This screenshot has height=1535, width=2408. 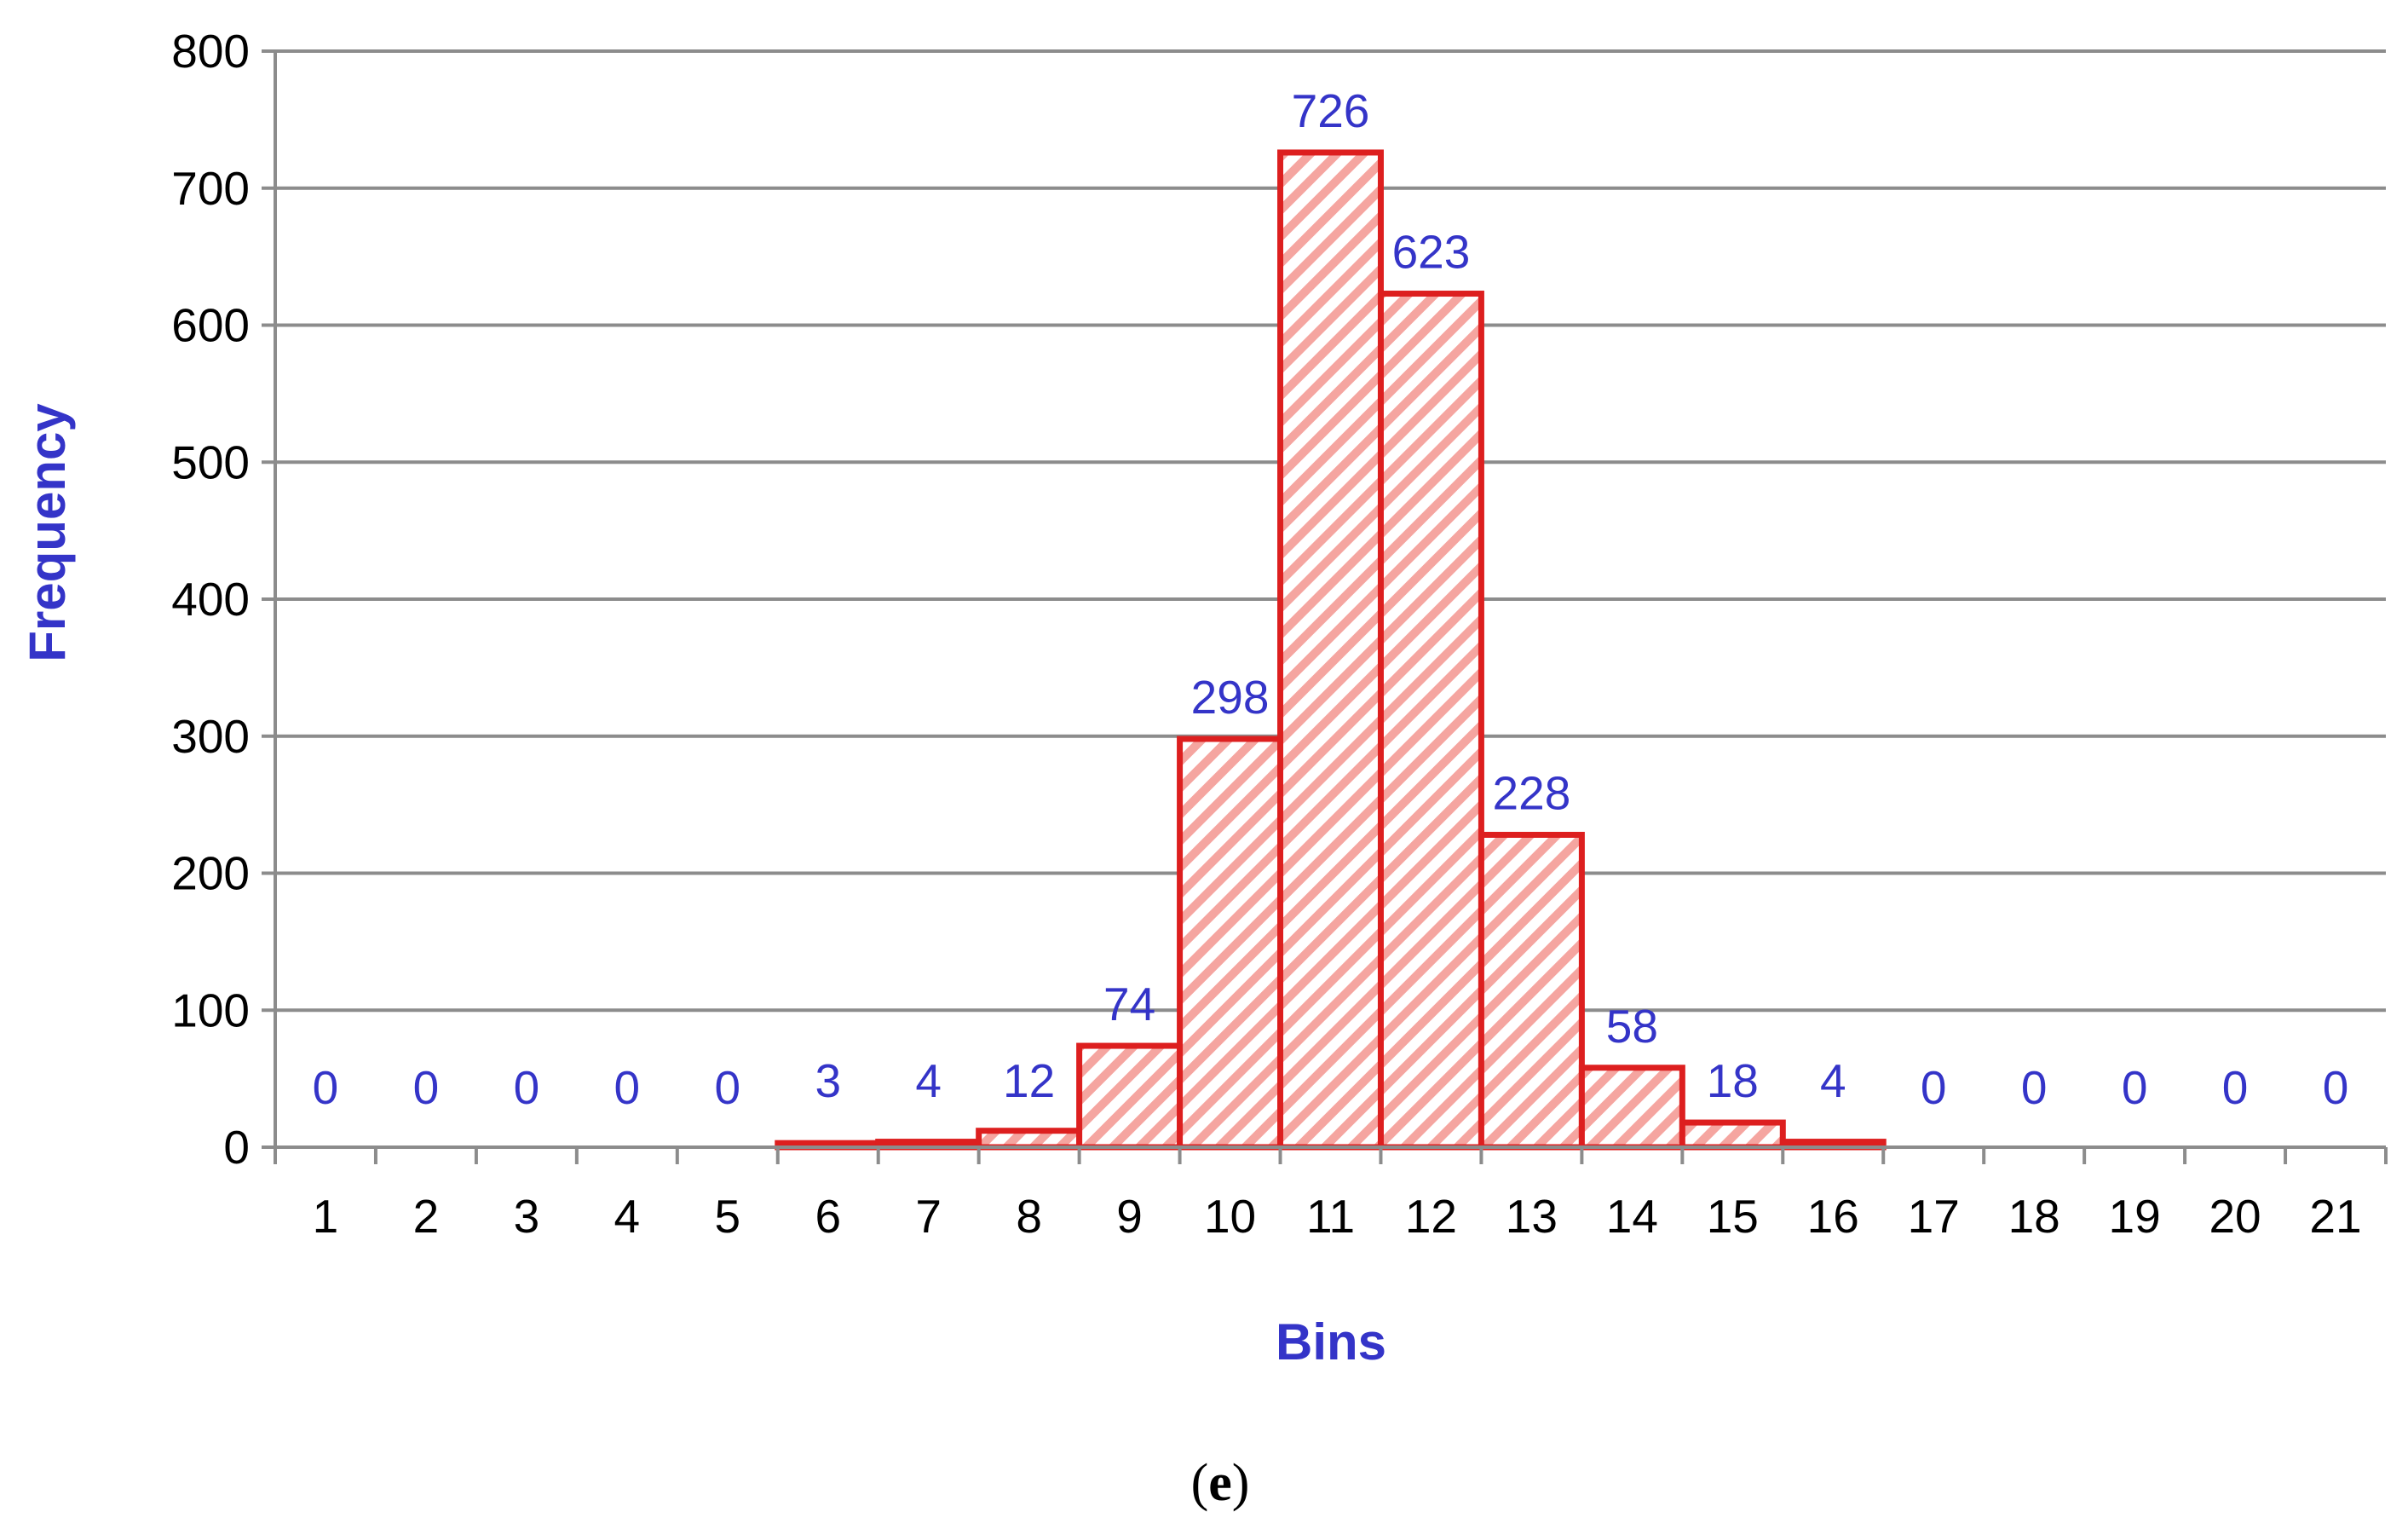 What do you see at coordinates (1230, 697) in the screenshot?
I see `data-label: 298` at bounding box center [1230, 697].